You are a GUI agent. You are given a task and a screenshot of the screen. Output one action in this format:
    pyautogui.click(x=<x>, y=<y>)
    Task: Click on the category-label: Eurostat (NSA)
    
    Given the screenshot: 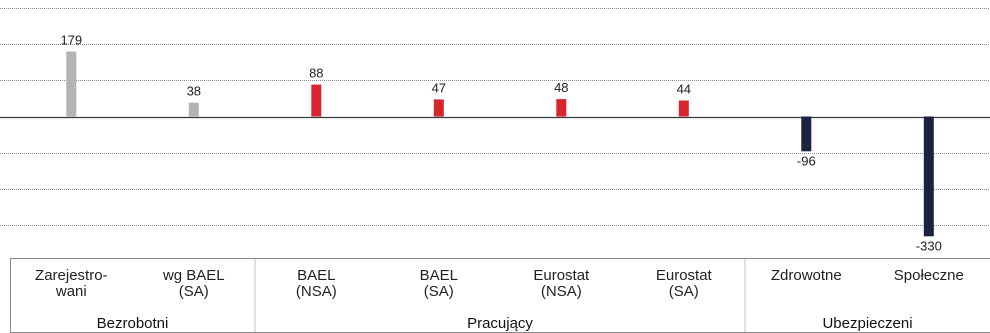 What is the action you would take?
    pyautogui.click(x=561, y=283)
    